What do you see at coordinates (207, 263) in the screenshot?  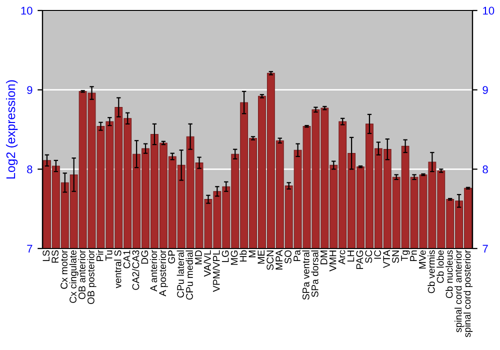 I see `x-tick-label: VA/VL` at bounding box center [207, 263].